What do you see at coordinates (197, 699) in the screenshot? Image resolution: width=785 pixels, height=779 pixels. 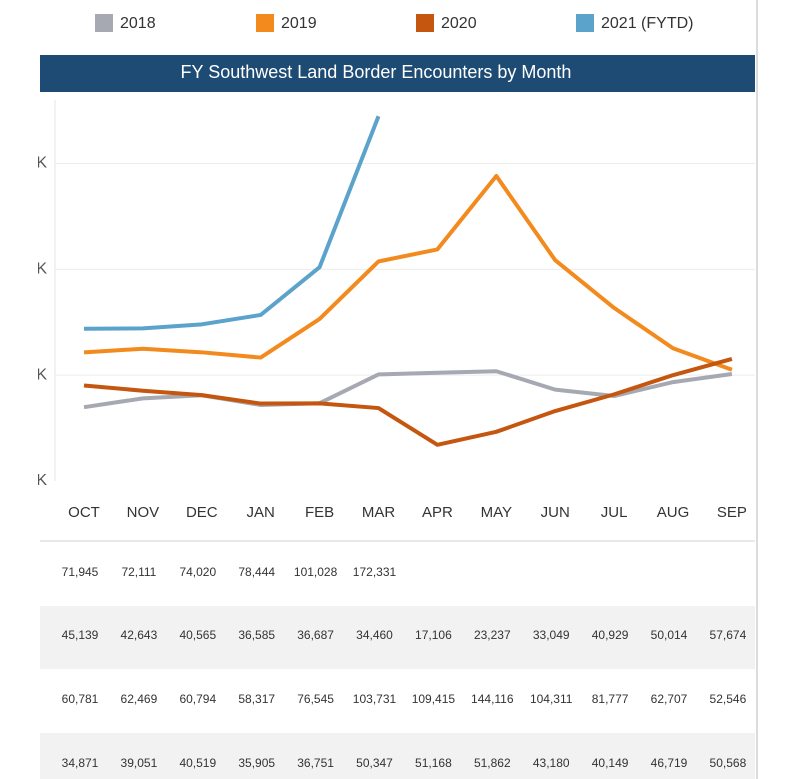 I see `table-cell: 60,794` at bounding box center [197, 699].